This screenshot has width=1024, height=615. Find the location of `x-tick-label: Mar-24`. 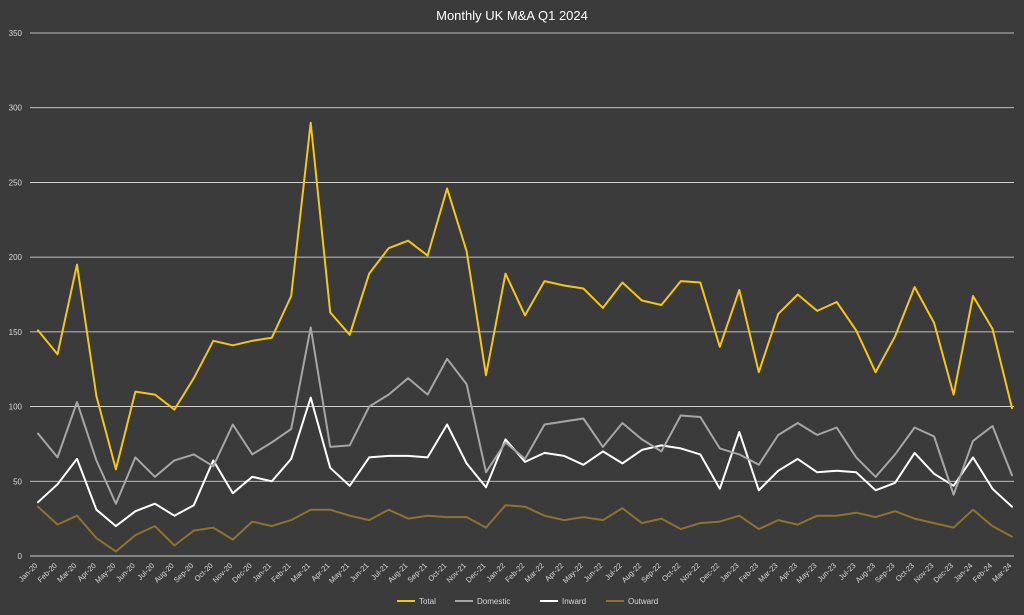

x-tick-label: Mar-24 is located at coordinates (1001, 572).